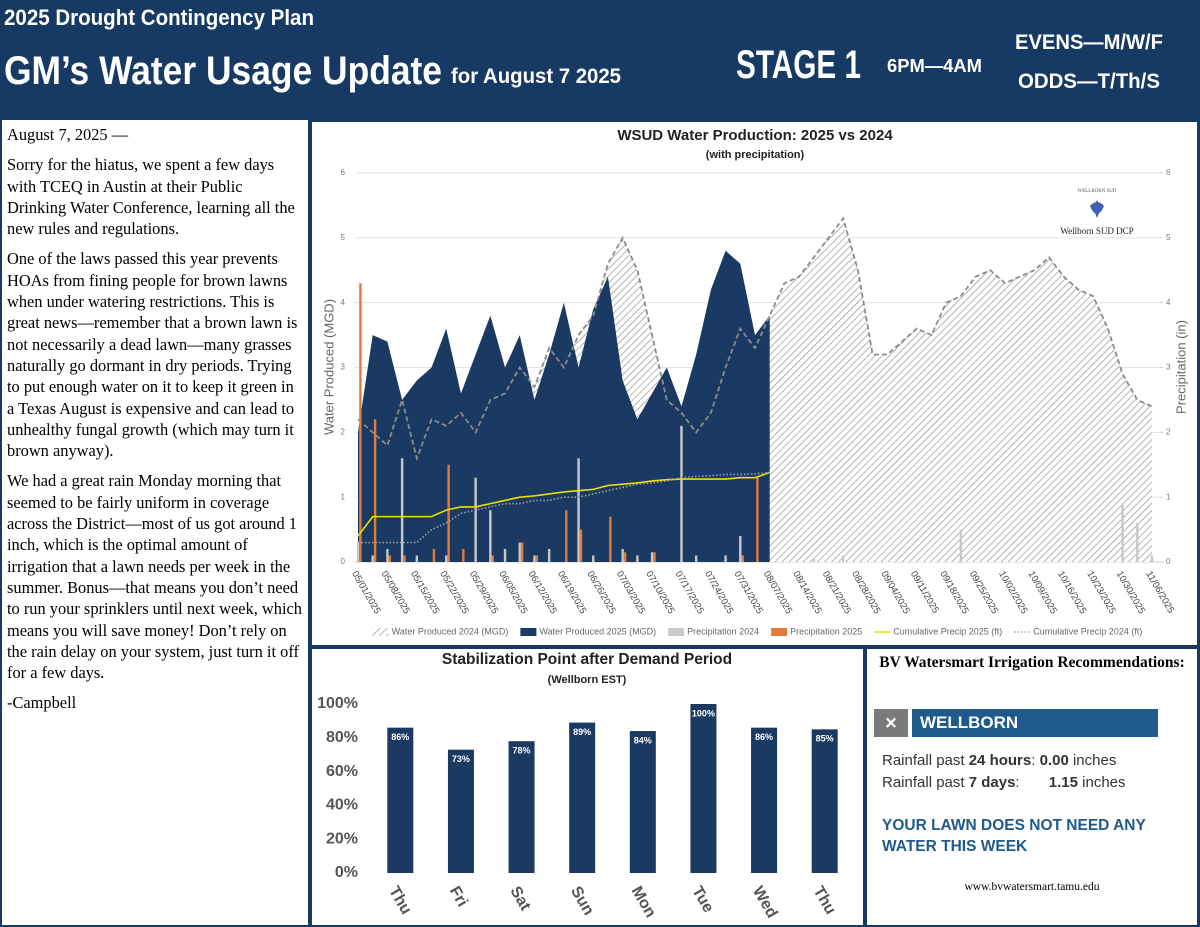 This screenshot has height=927, width=1200. What do you see at coordinates (343, 367) in the screenshot?
I see `y-tick-label: 3` at bounding box center [343, 367].